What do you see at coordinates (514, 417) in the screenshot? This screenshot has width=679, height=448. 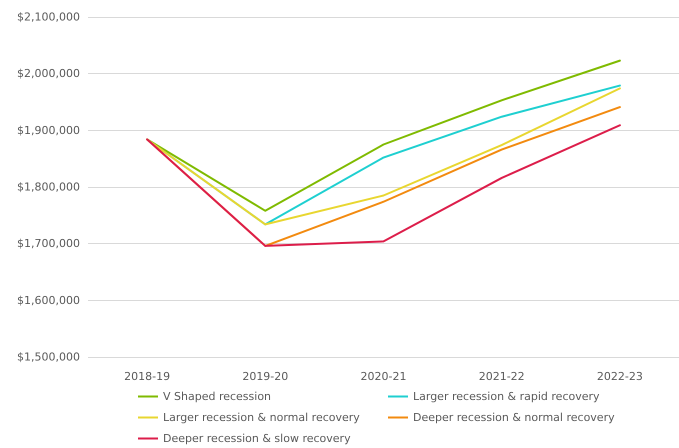 I see `legend-label: Deeper recession & normal recovery` at bounding box center [514, 417].